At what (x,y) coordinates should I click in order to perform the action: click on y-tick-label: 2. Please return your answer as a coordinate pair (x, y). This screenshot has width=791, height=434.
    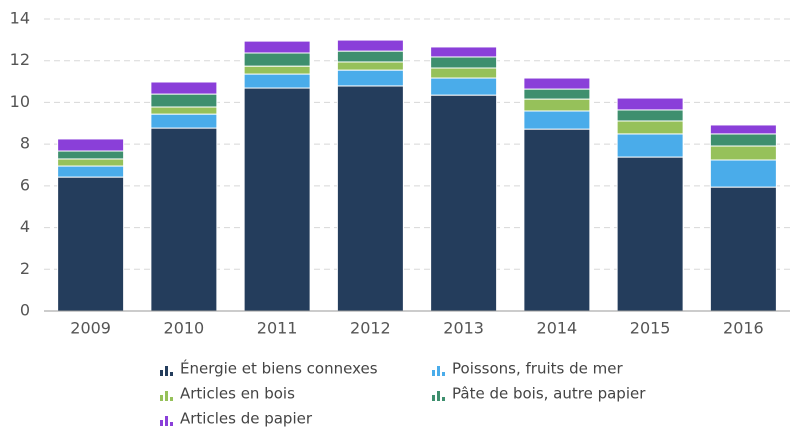
    Looking at the image, I should click on (25, 268).